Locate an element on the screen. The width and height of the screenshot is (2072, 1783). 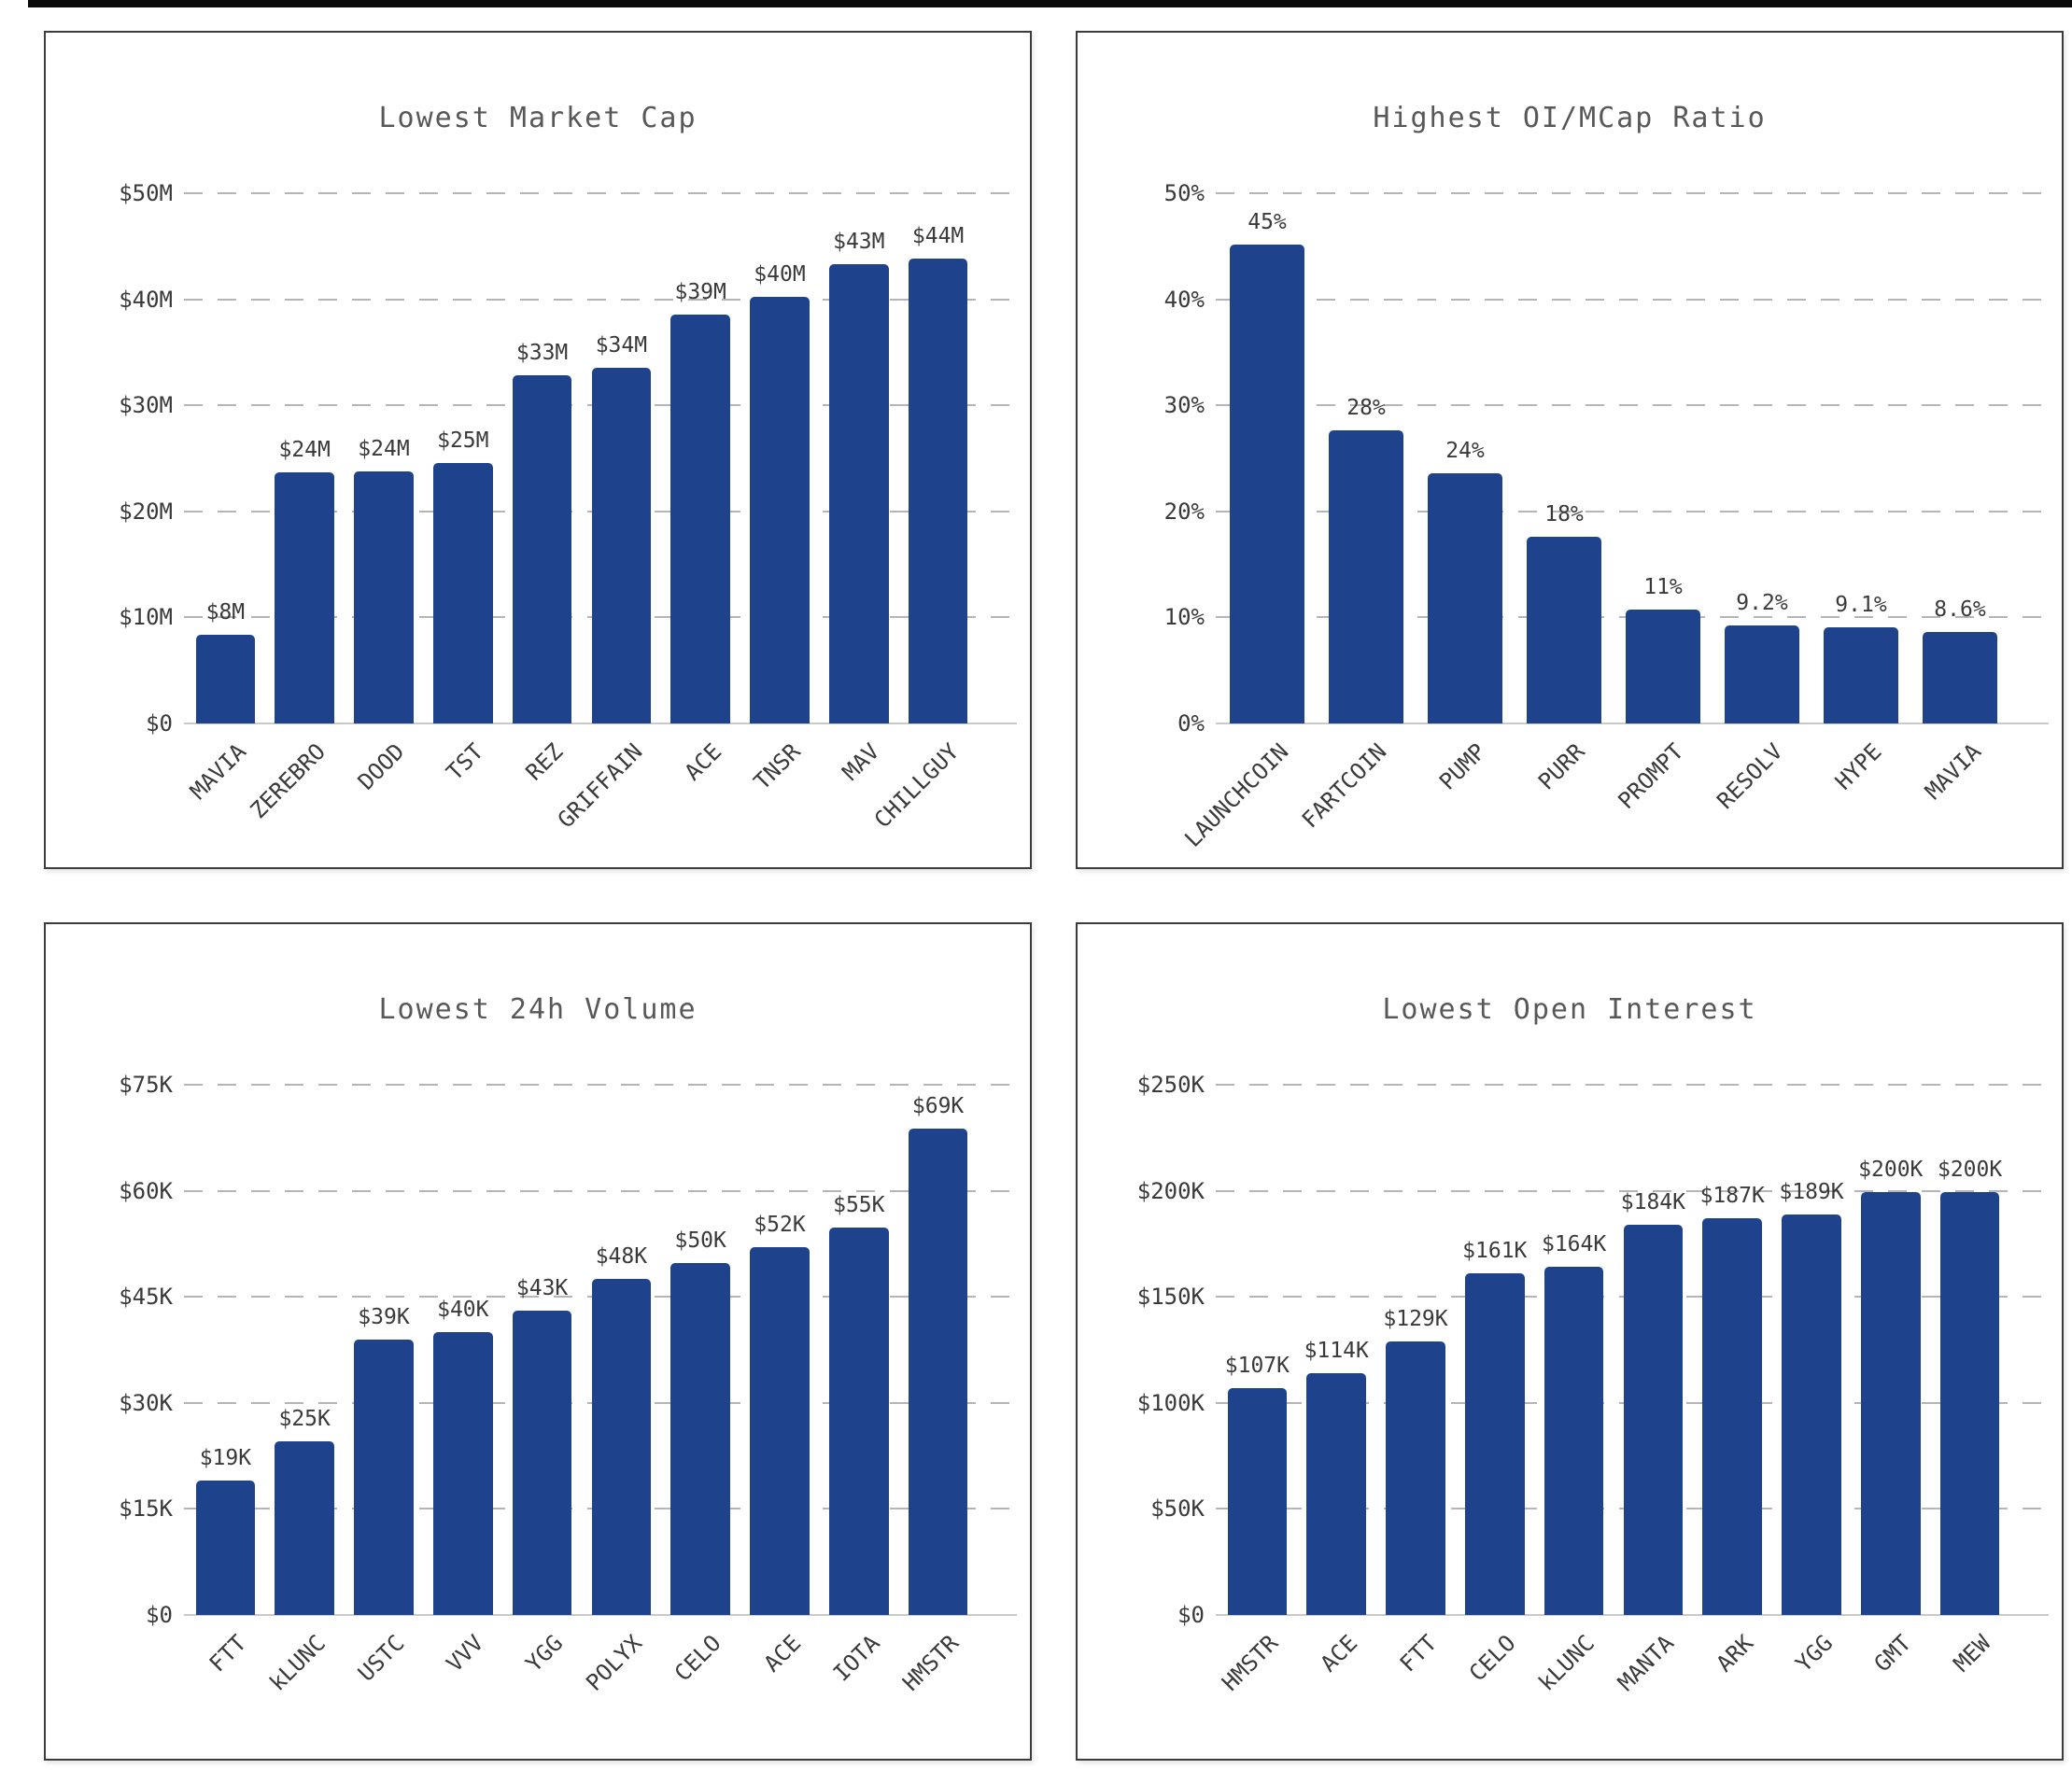
y-tick-label: $150K is located at coordinates (1170, 1297).